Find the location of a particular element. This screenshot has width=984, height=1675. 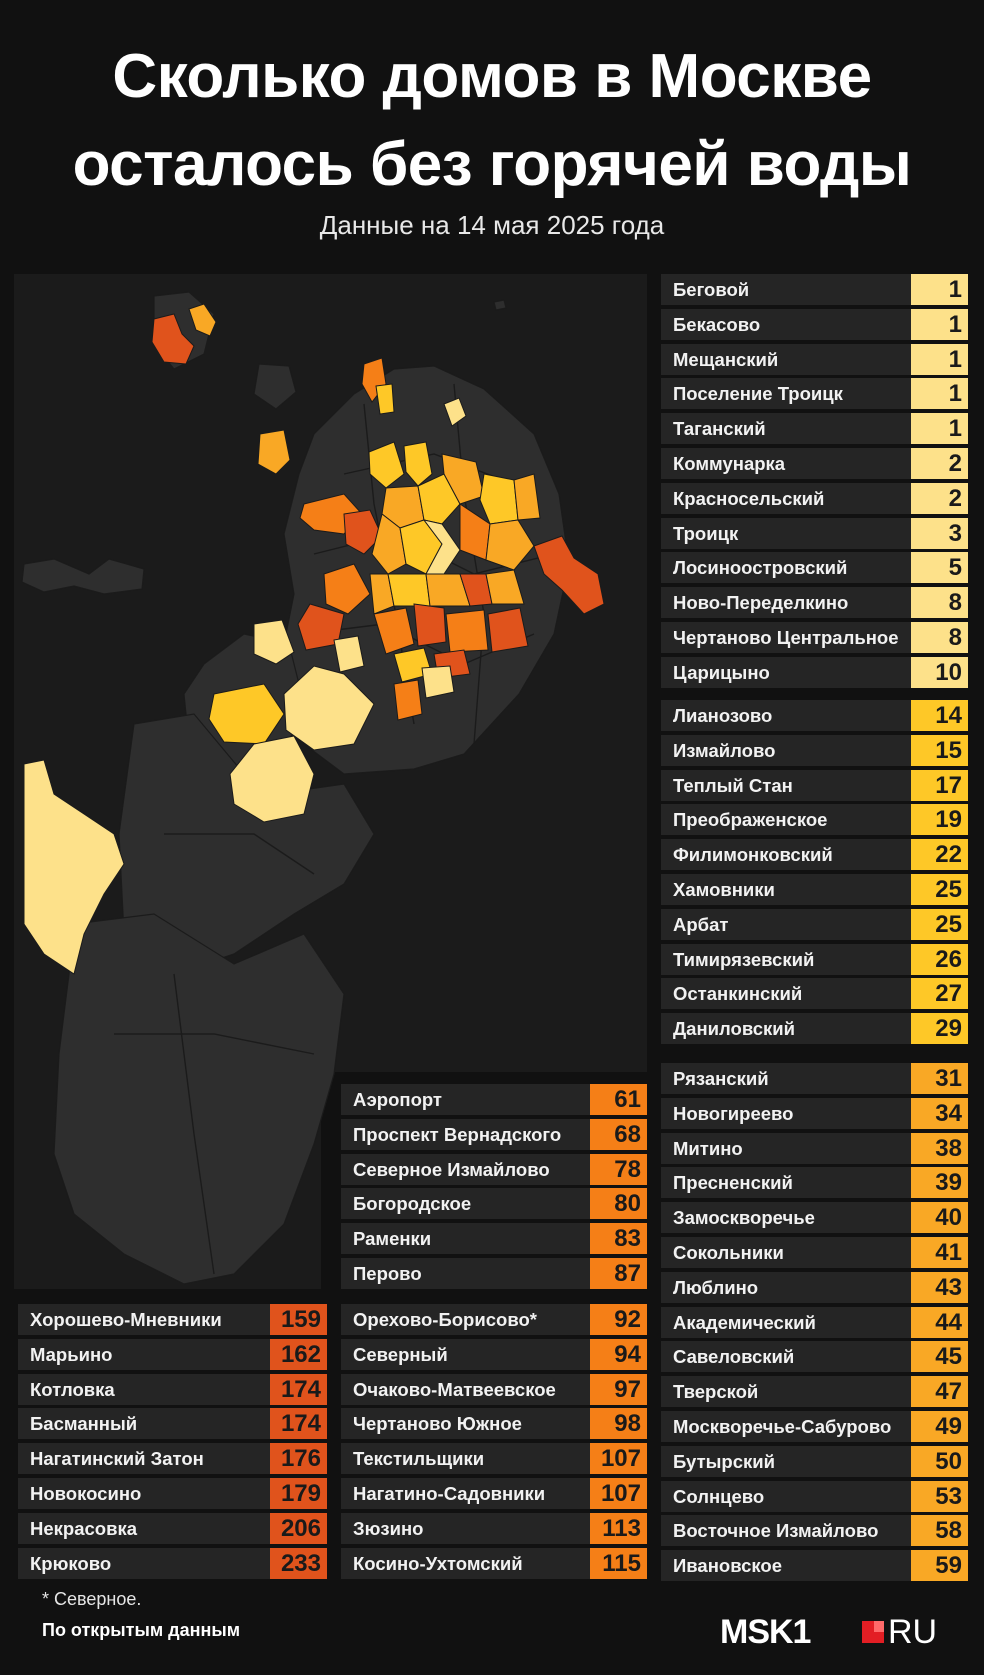

district-name: Бекасово is located at coordinates (717, 324).